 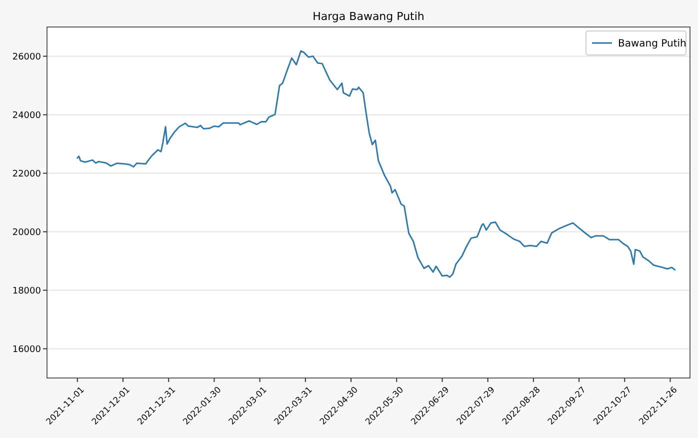 What do you see at coordinates (27, 174) in the screenshot?
I see `y-tick-label: 22000` at bounding box center [27, 174].